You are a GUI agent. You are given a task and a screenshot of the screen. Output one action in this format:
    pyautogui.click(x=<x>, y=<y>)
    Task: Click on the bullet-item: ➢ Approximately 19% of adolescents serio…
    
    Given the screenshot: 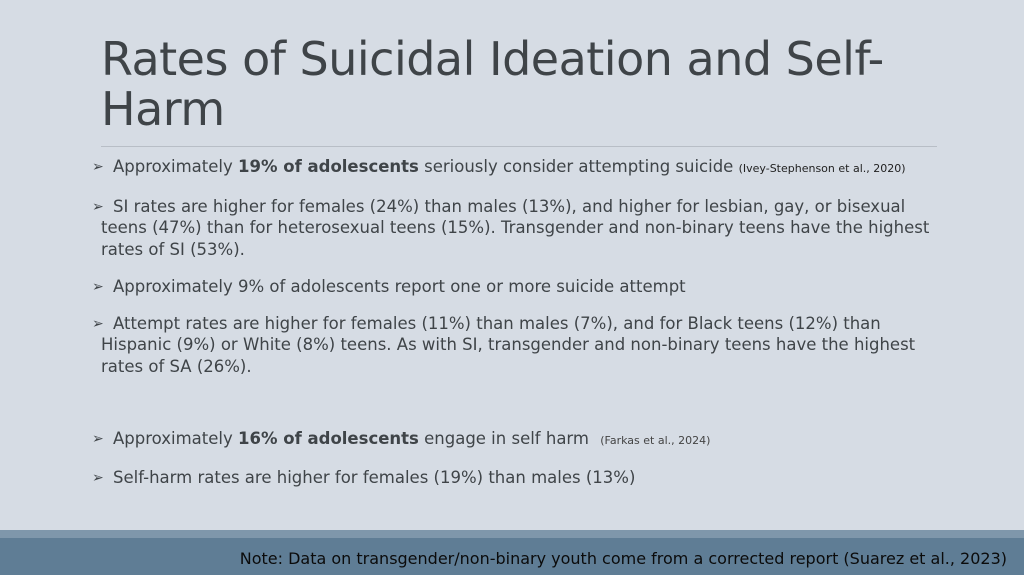 What is the action you would take?
    pyautogui.click(x=517, y=168)
    